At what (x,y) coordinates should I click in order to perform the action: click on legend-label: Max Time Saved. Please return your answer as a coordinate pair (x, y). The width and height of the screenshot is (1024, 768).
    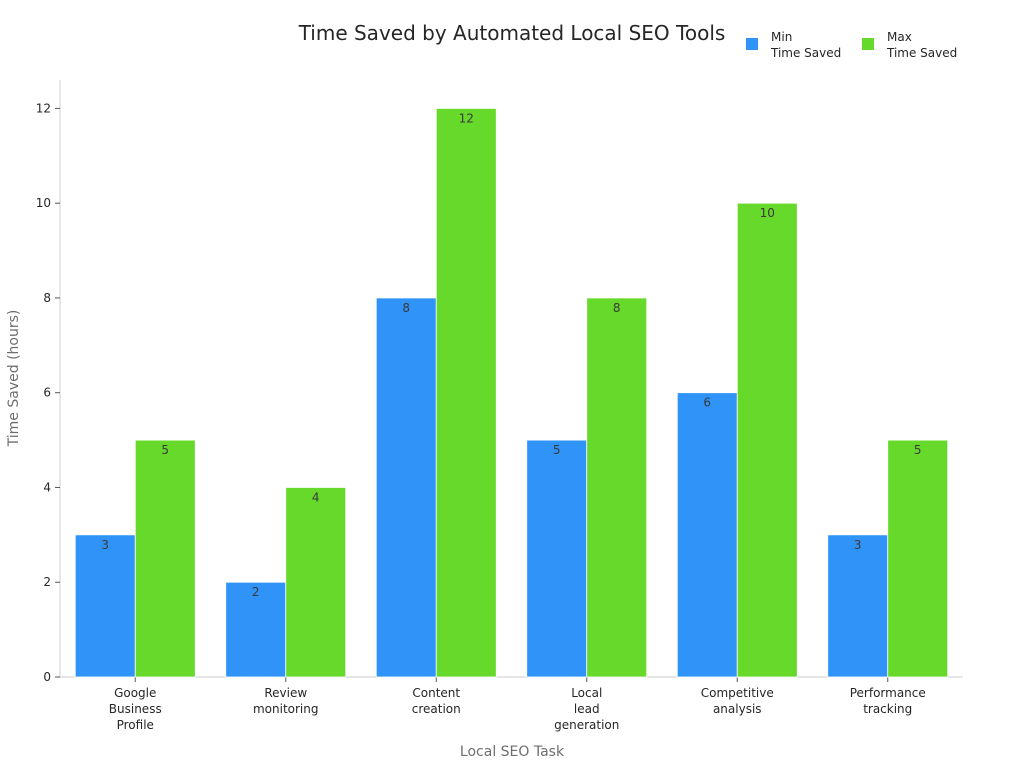
    Looking at the image, I should click on (921, 45).